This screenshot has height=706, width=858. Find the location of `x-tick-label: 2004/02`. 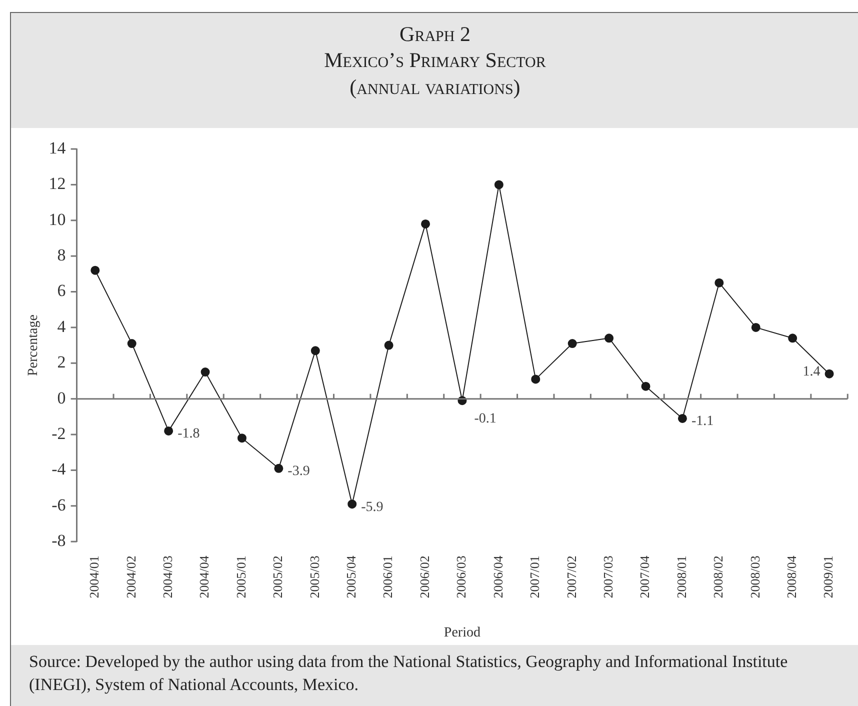

x-tick-label: 2004/02 is located at coordinates (130, 577).